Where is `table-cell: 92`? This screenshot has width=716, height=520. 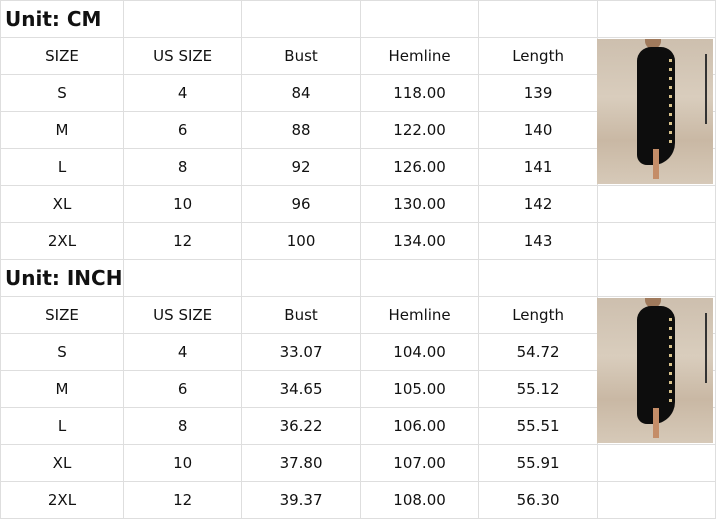 table-cell: 92 is located at coordinates (301, 167).